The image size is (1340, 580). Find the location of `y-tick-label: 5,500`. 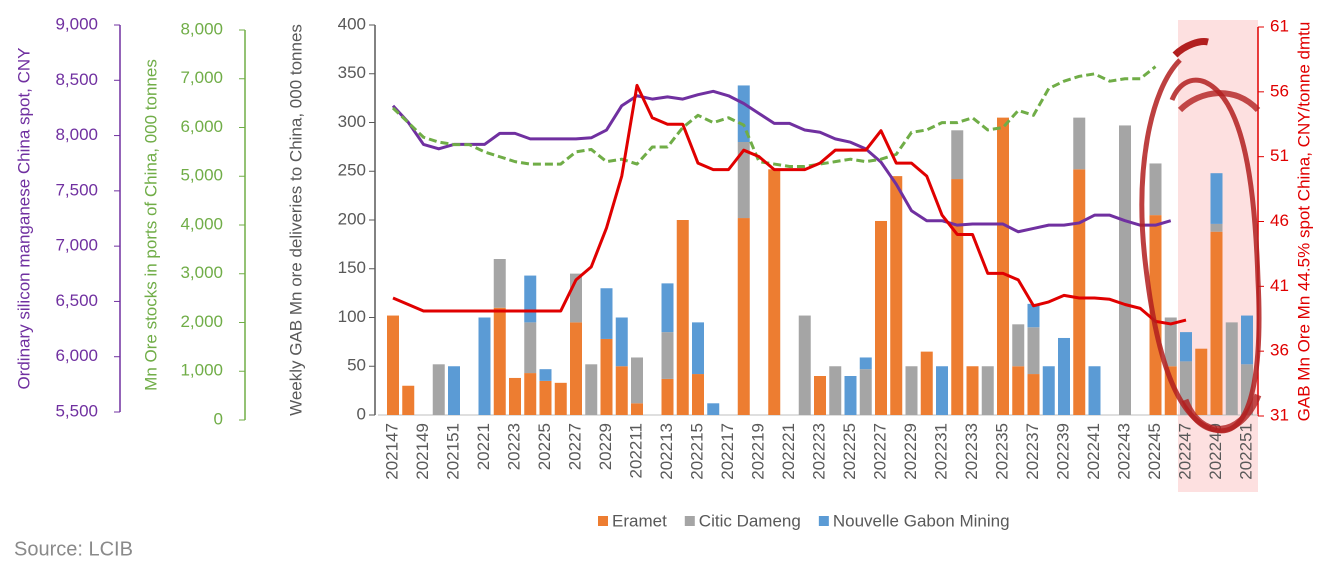

y-tick-label: 5,500 is located at coordinates (76, 410).